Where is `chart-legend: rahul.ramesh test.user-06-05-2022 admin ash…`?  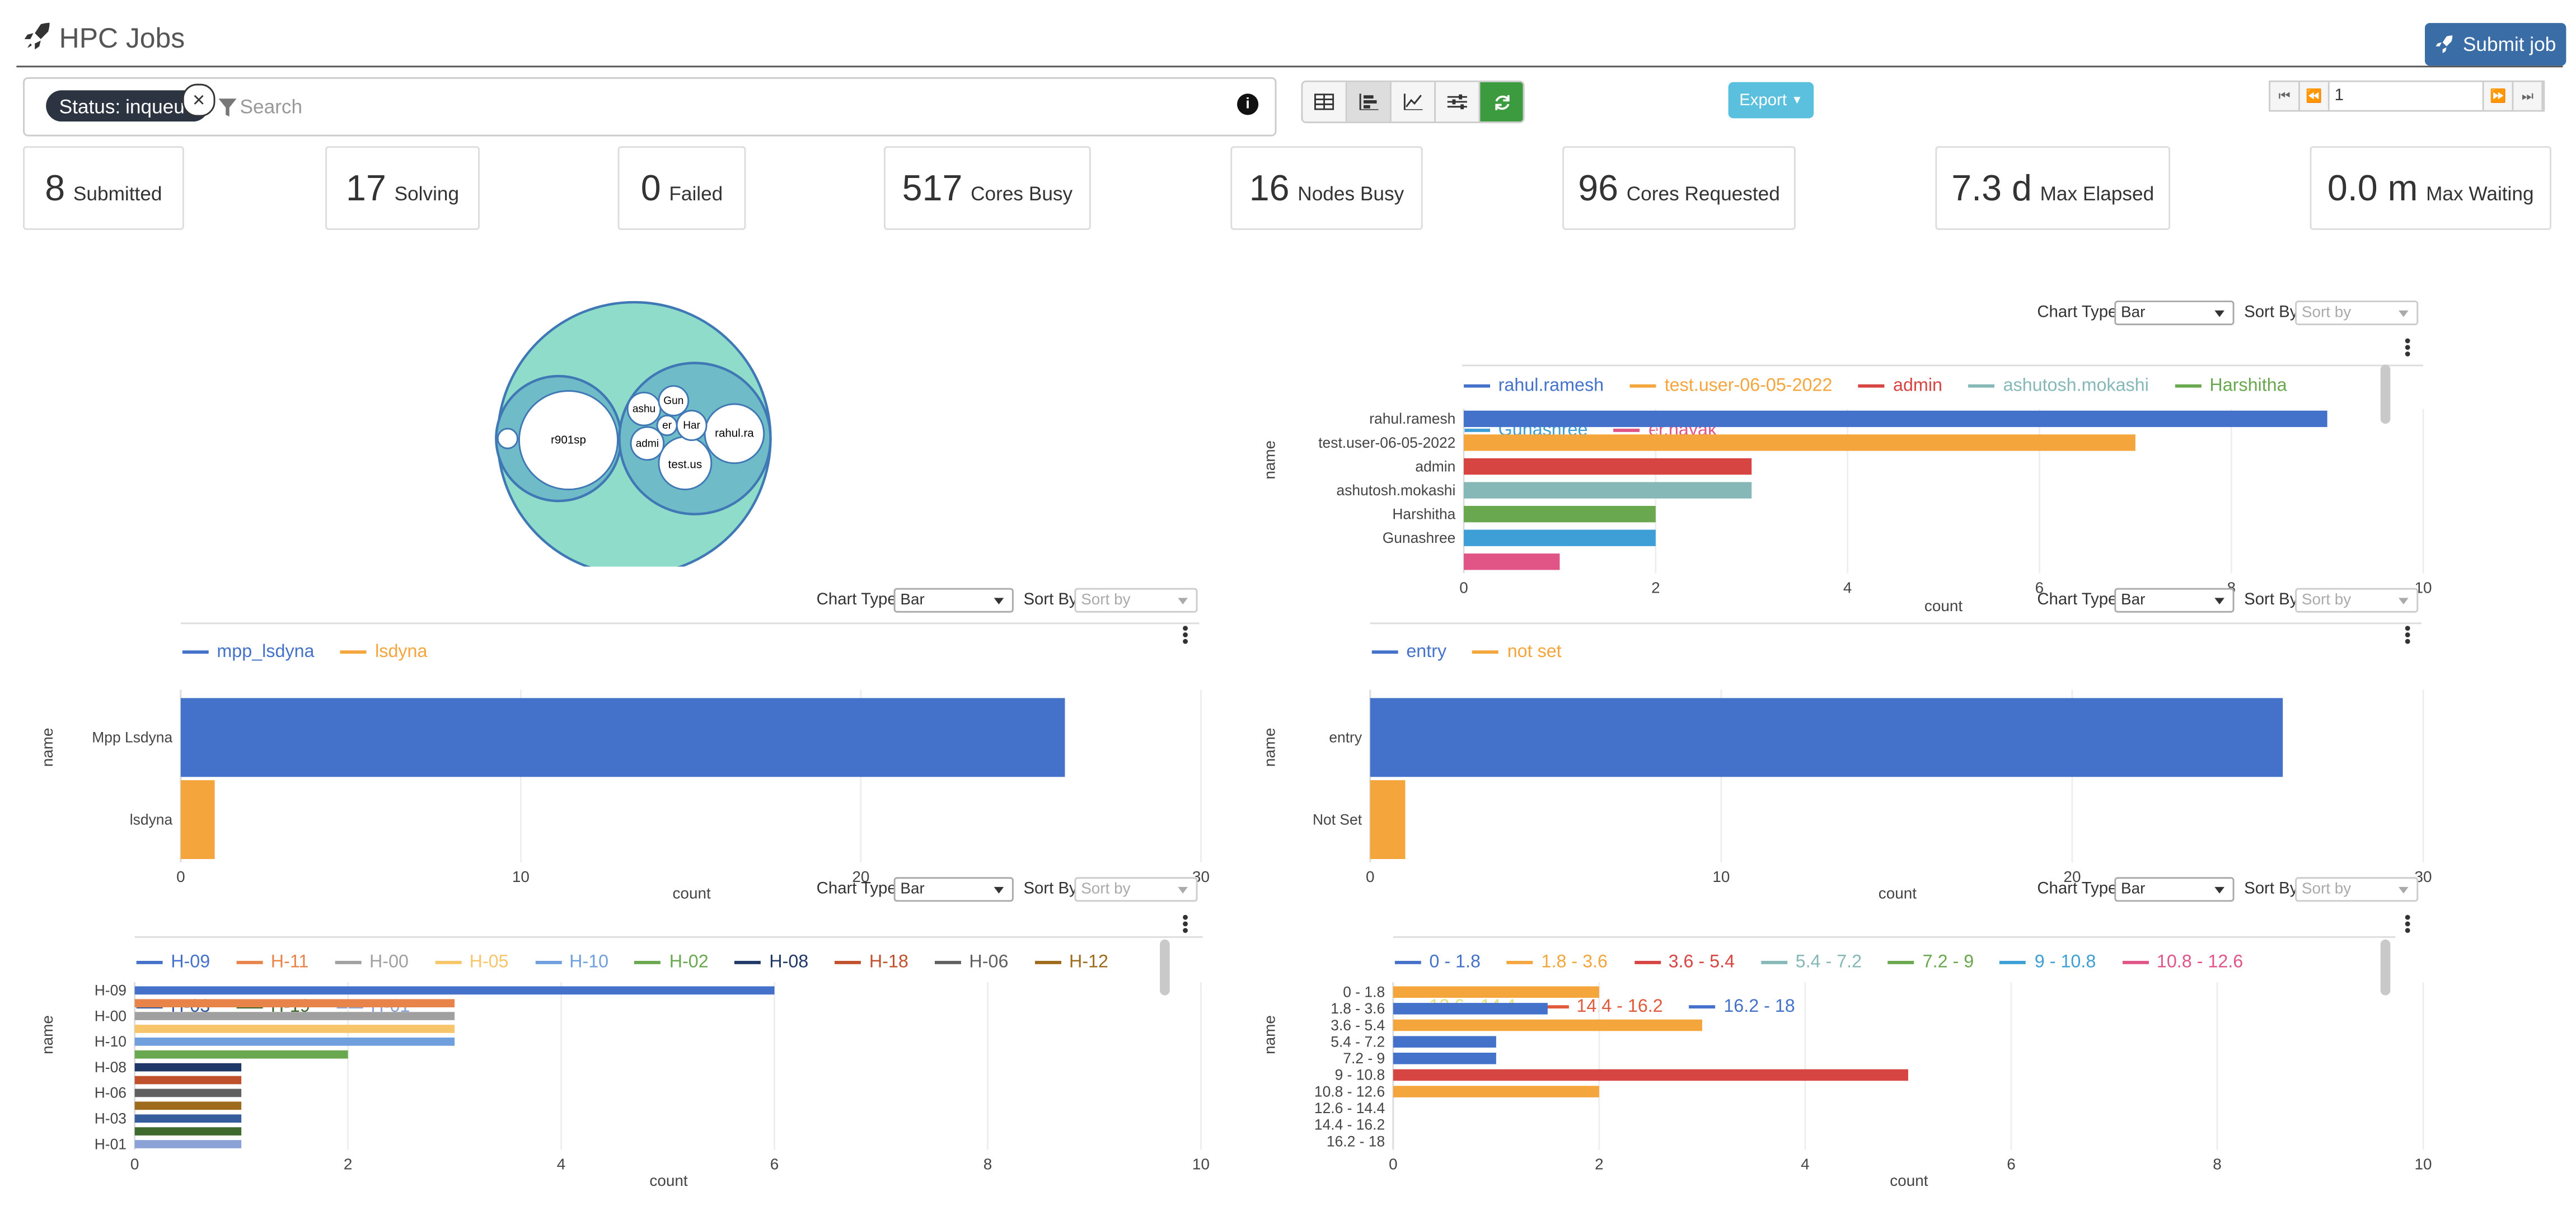
chart-legend: rahul.ramesh test.user-06-05-2022 admin ash… is located at coordinates (1924, 407).